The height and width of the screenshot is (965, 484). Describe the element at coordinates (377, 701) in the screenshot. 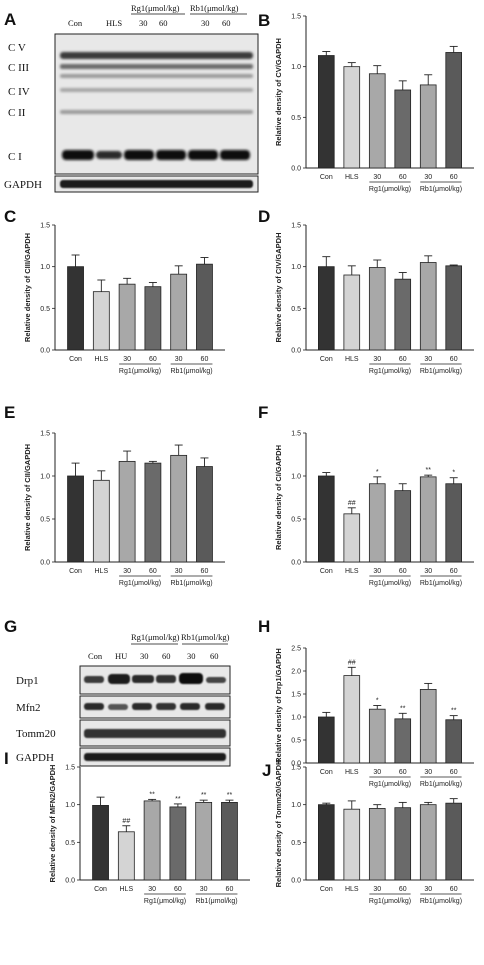

I see `significance-mark: *` at that location.